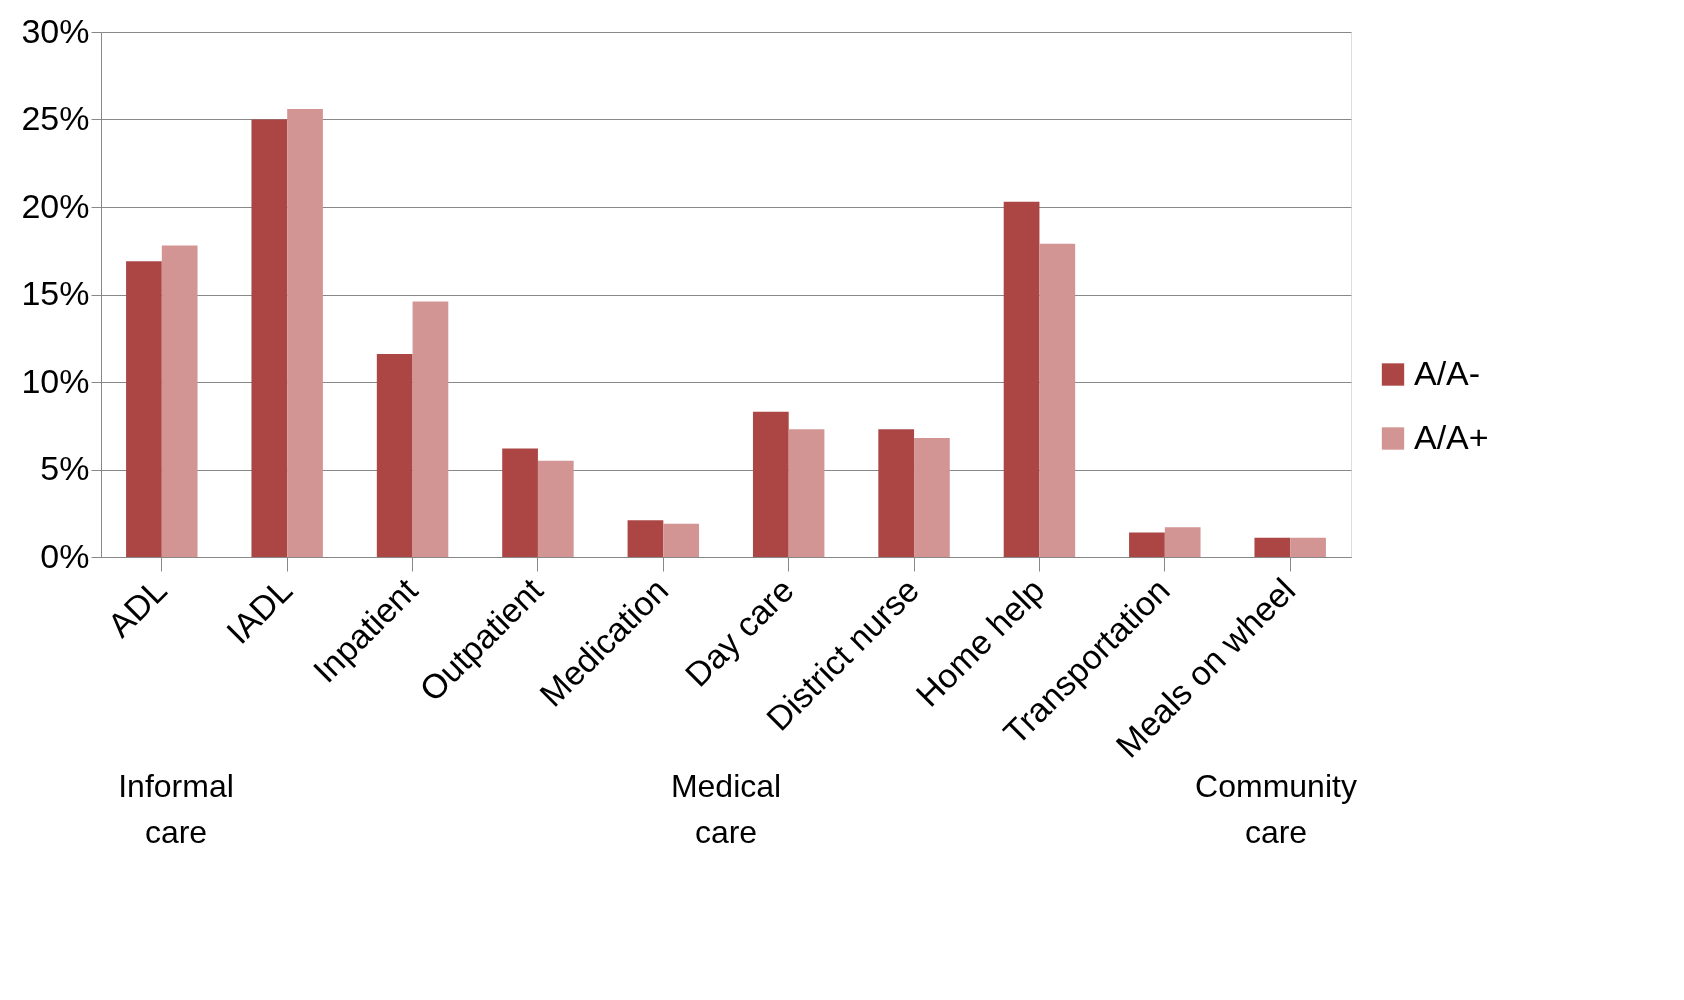 This screenshot has height=1000, width=1684. Describe the element at coordinates (1276, 809) in the screenshot. I see `text: Community care` at that location.